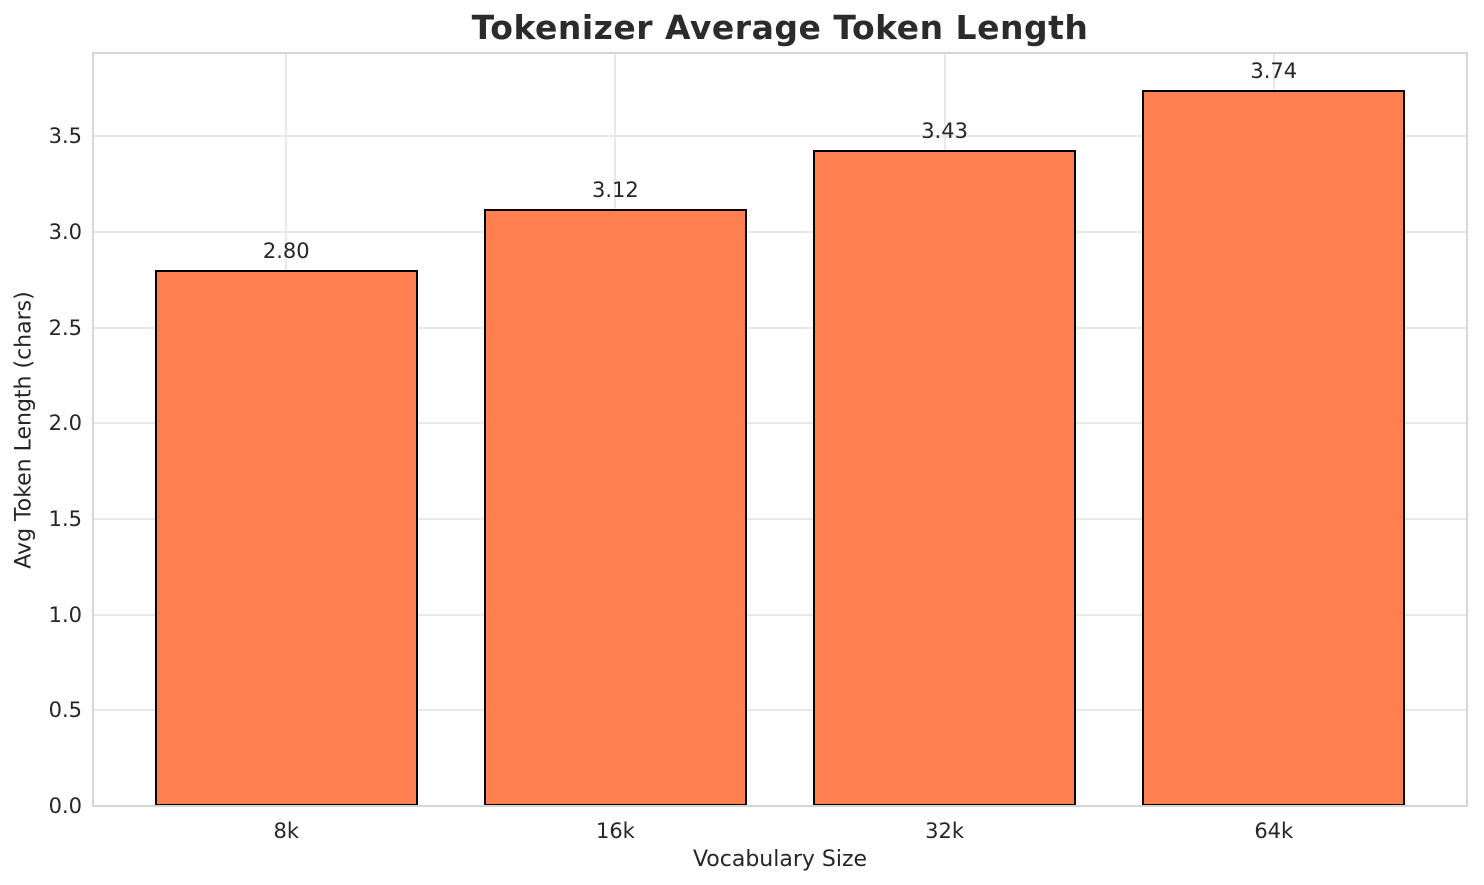  What do you see at coordinates (286, 538) in the screenshot?
I see `bar-8k` at bounding box center [286, 538].